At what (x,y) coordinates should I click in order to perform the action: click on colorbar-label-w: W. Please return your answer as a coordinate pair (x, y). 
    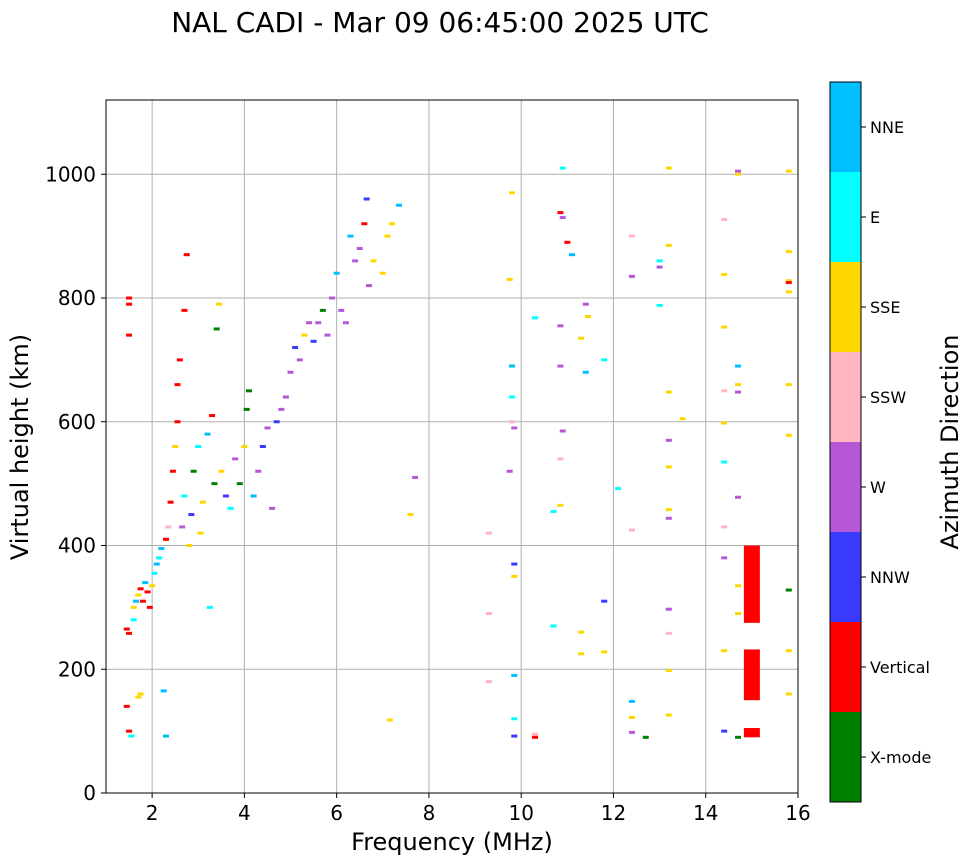
    Looking at the image, I should click on (878, 487).